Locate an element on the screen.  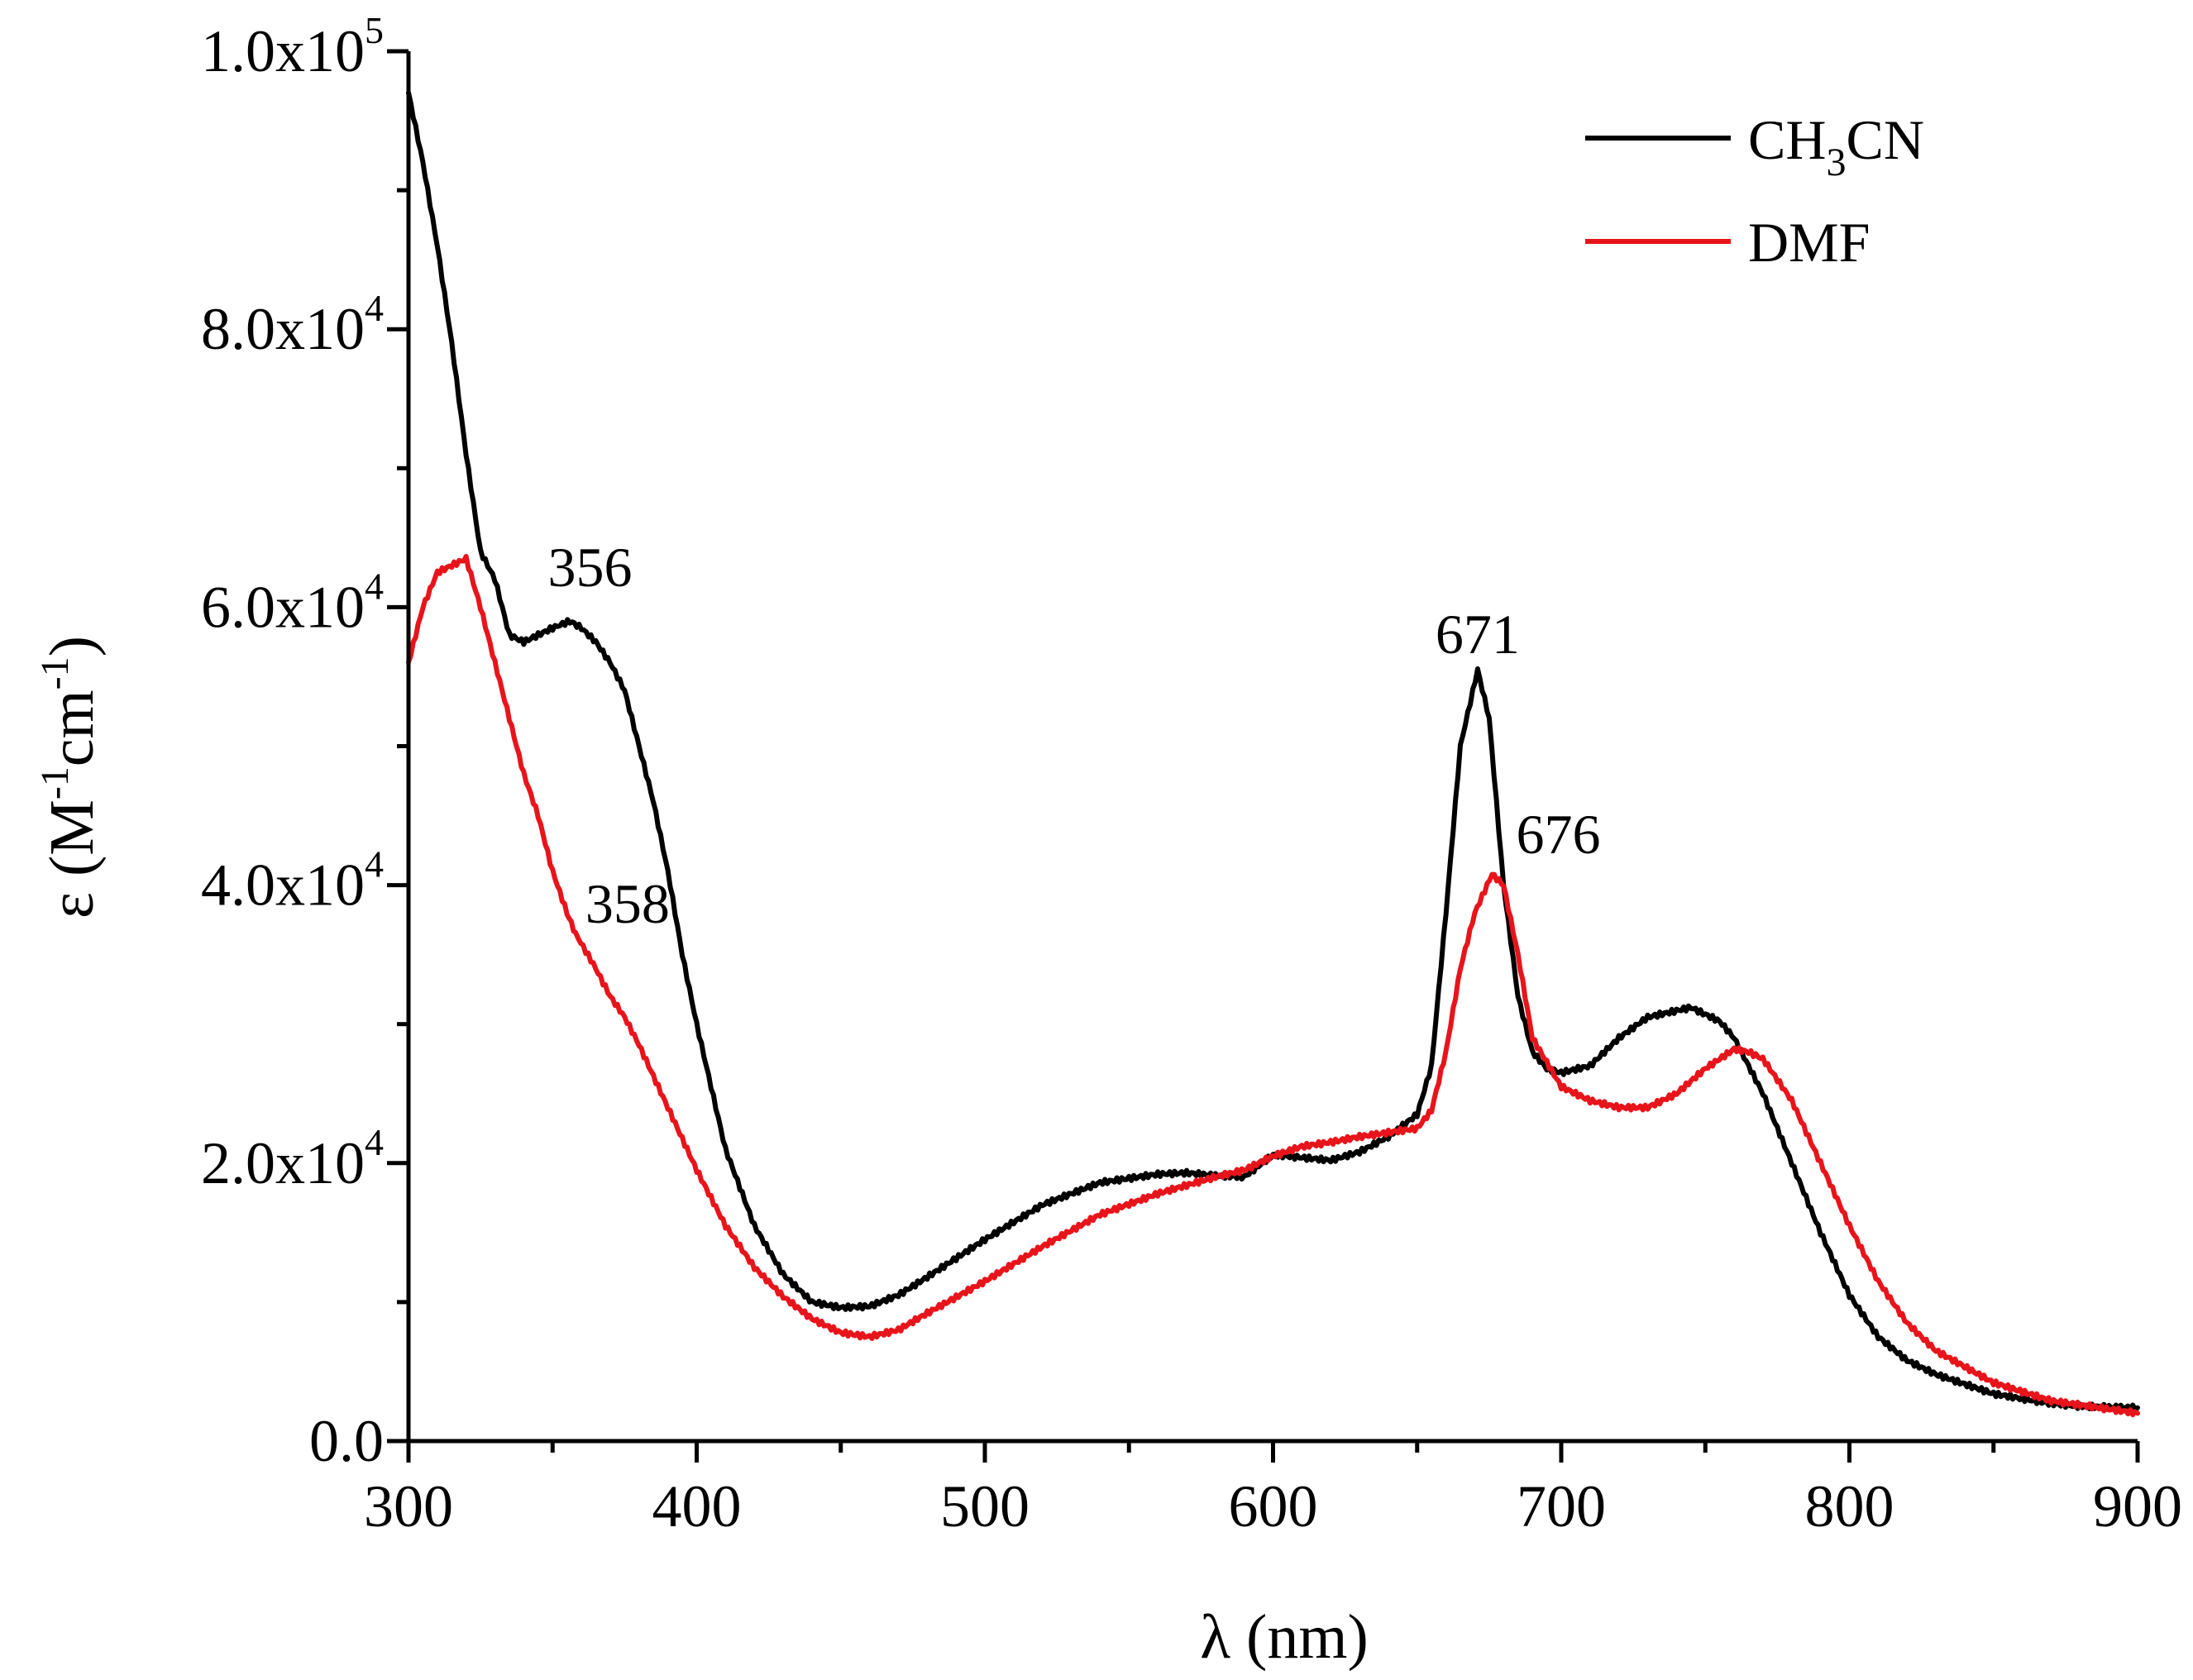
y-tick-label: 8.0x10⁴ is located at coordinates (292, 324).